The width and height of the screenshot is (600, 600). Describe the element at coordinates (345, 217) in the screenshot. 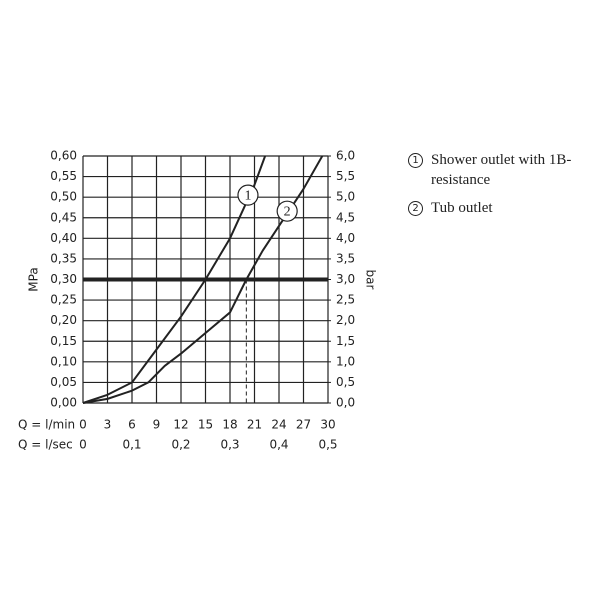

I see `y2-tick-label: 4,5` at that location.